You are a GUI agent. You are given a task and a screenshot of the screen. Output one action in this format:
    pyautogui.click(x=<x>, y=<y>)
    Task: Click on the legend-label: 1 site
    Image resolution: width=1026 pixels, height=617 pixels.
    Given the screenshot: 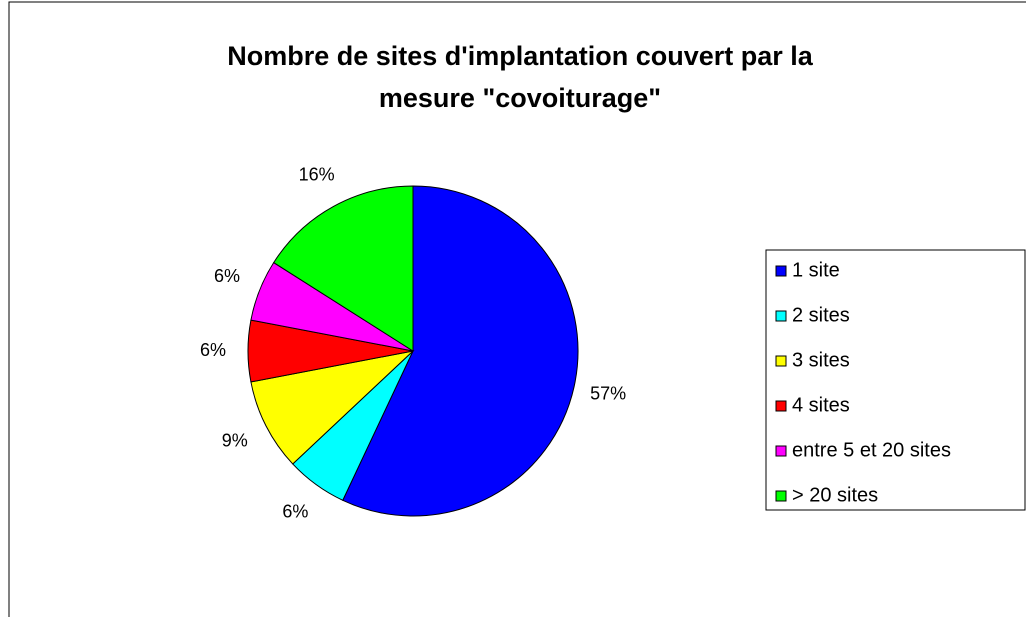 What is the action you would take?
    pyautogui.click(x=816, y=270)
    